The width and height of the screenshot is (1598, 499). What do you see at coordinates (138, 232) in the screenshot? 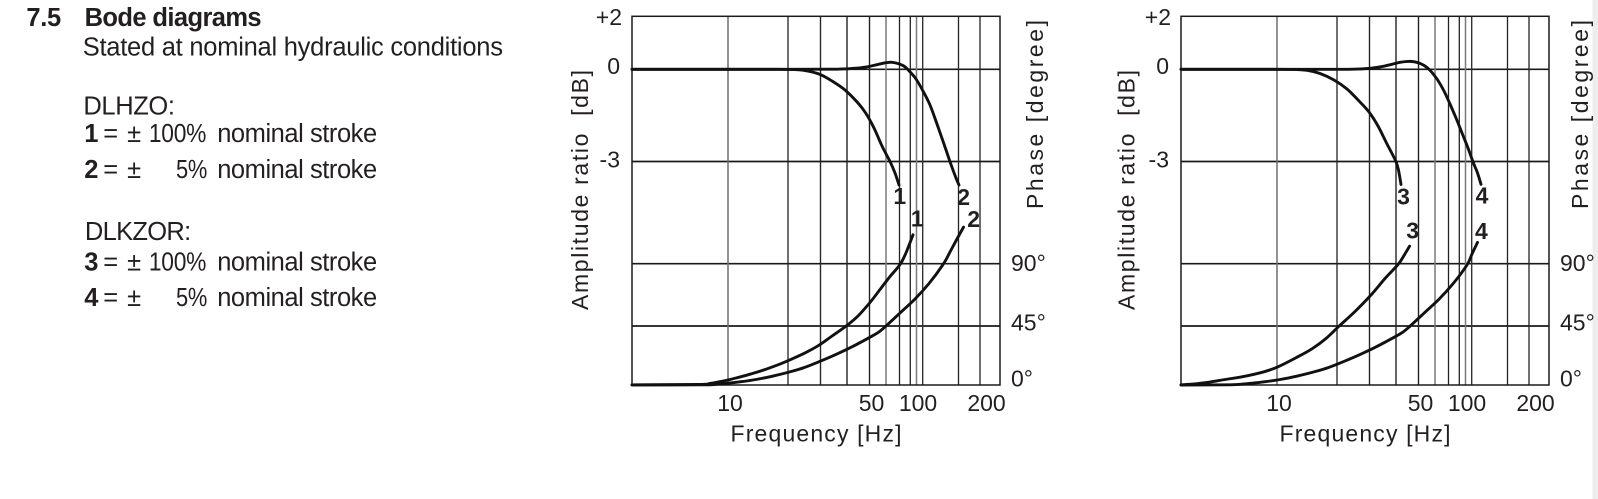
I see `svg-text: DLKZOR:` at bounding box center [138, 232].